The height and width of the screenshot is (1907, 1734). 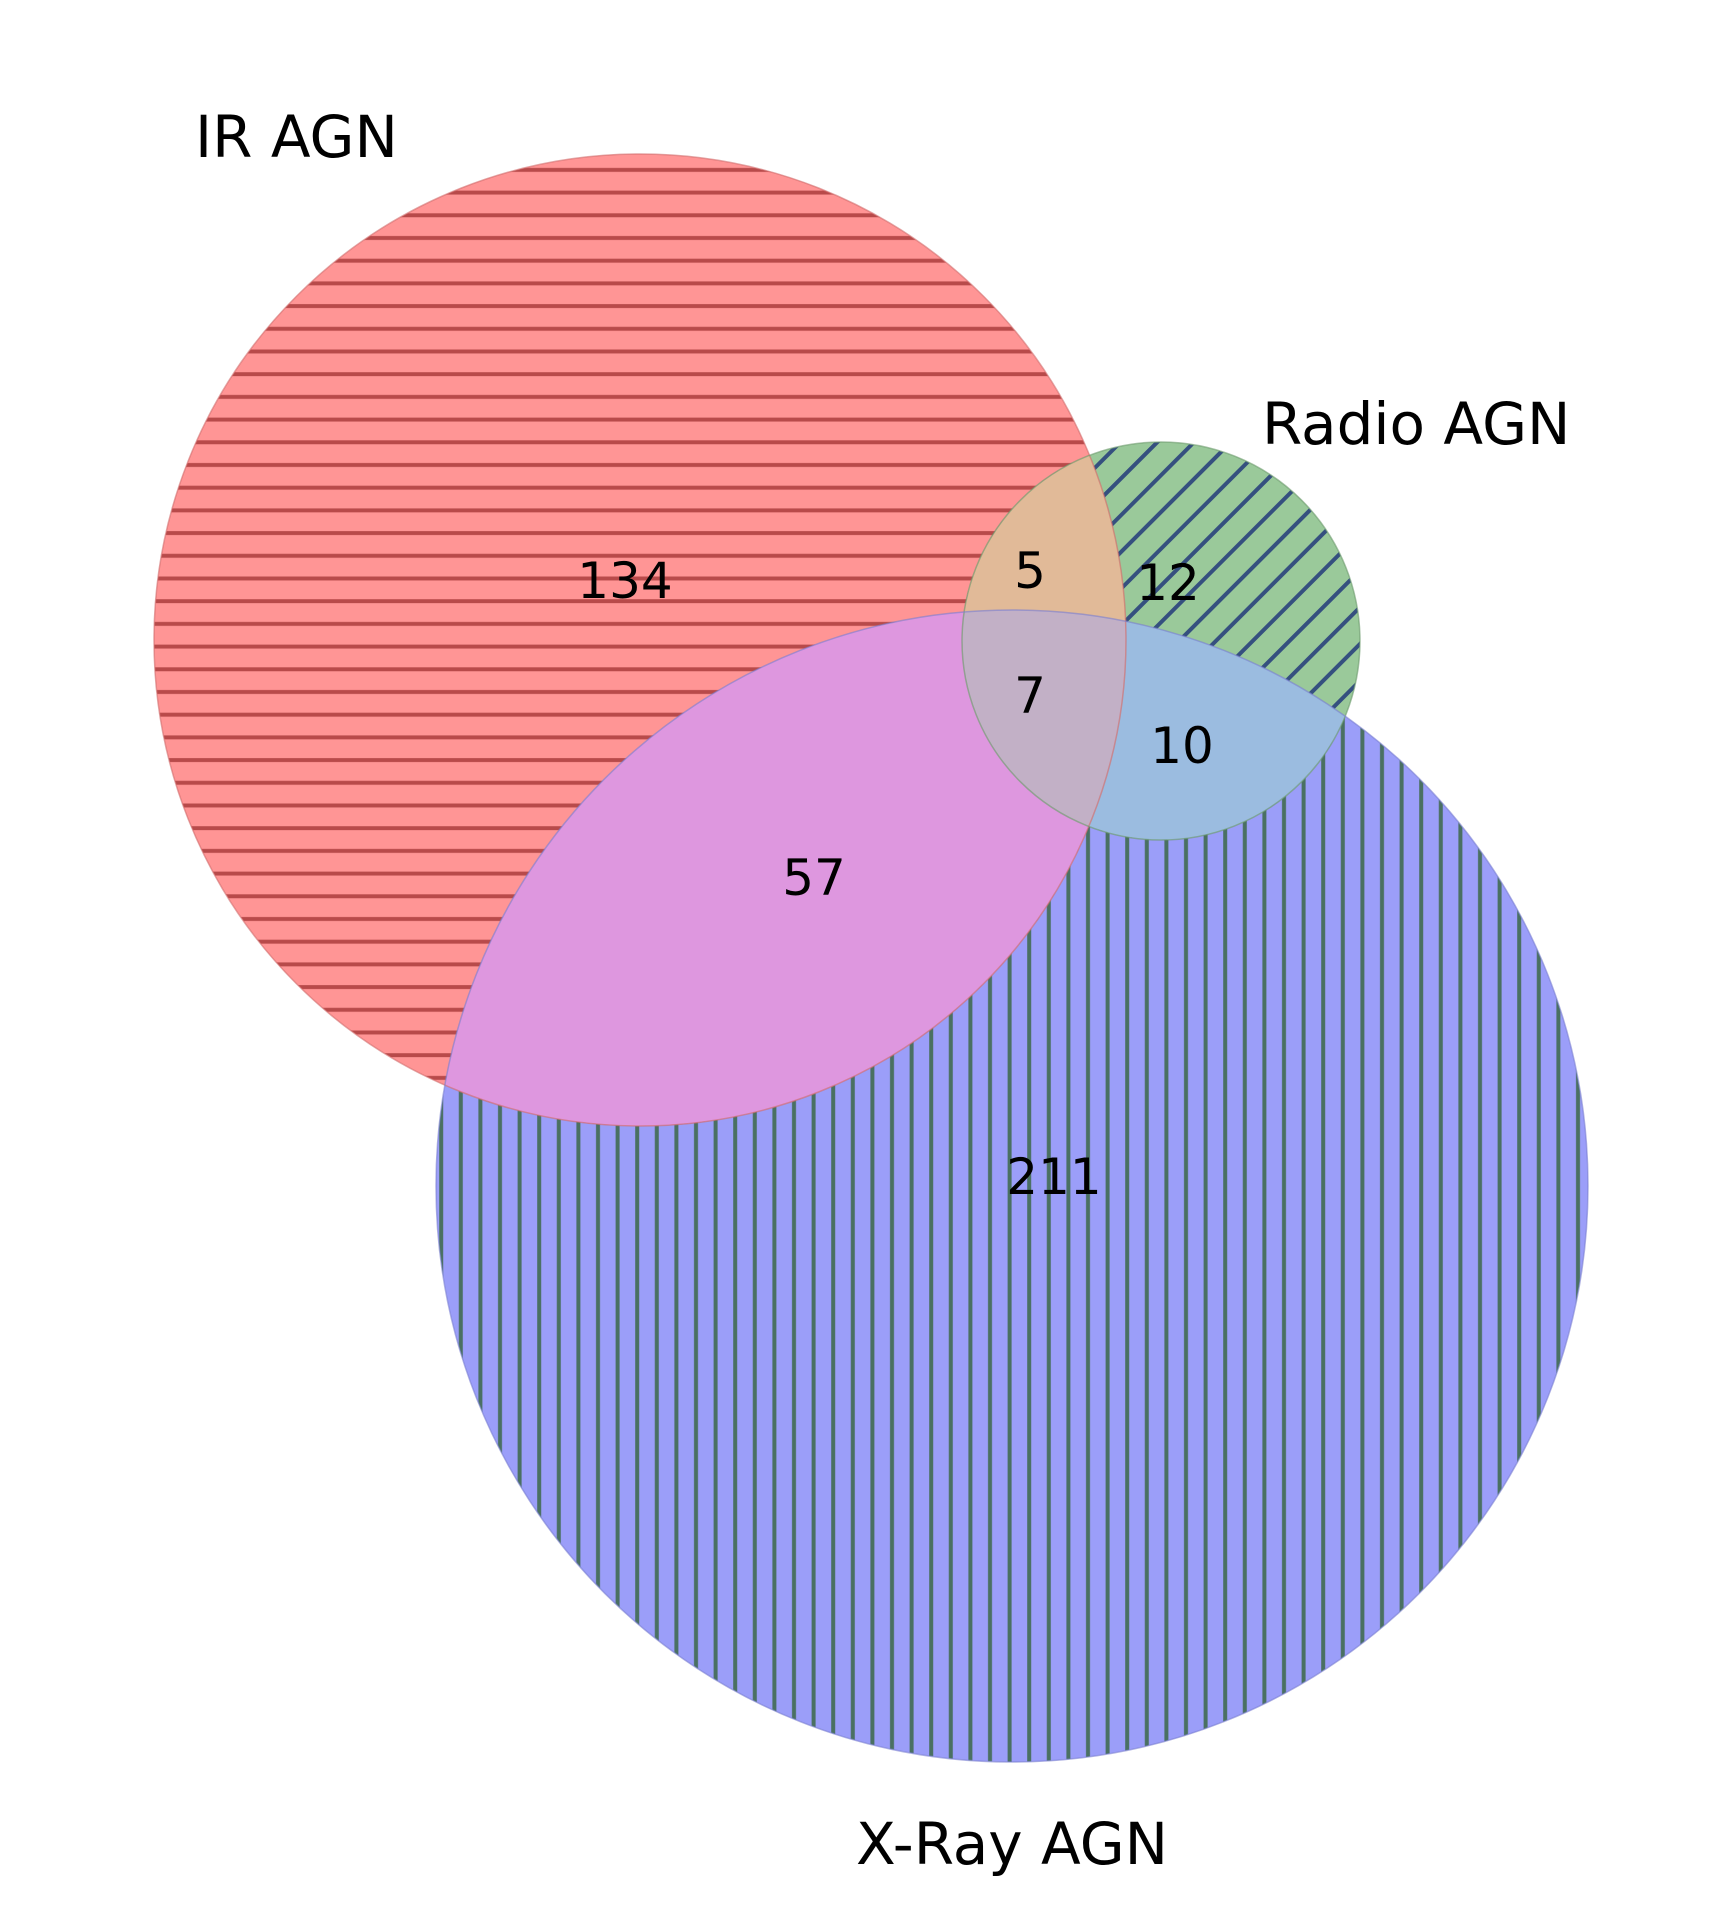 What do you see at coordinates (1161, 641) in the screenshot?
I see `radio-outline` at bounding box center [1161, 641].